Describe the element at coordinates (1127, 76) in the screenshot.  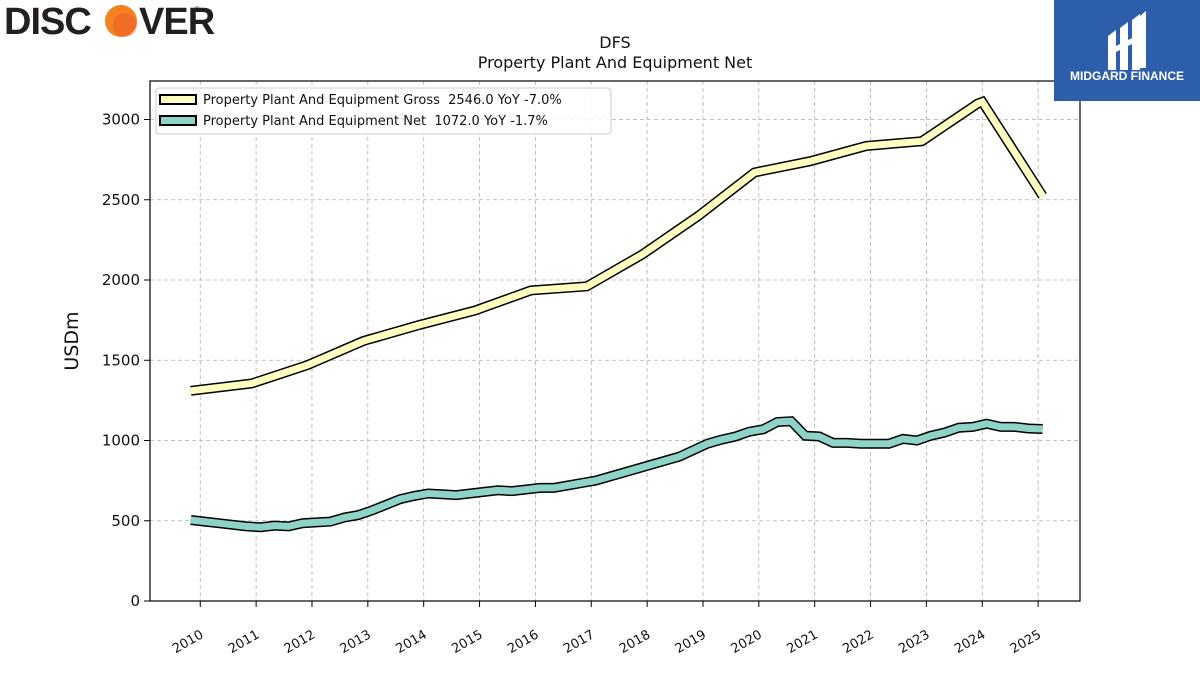
I see `midgard-logo-text: MIDGARD FINANCE` at that location.